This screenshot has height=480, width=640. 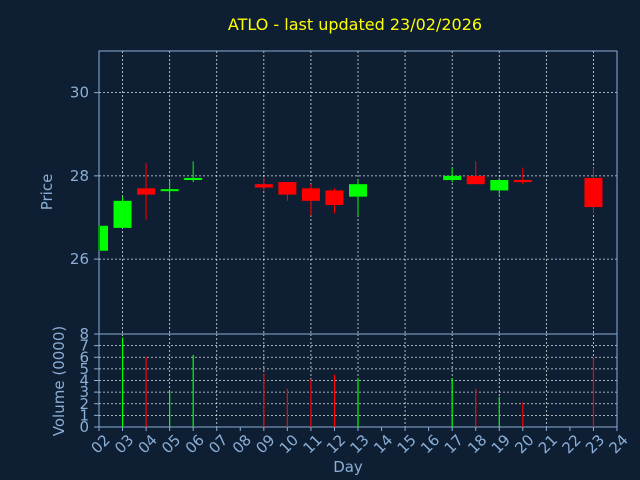 What do you see at coordinates (336, 444) in the screenshot?
I see `x-tick-label: 12` at bounding box center [336, 444].